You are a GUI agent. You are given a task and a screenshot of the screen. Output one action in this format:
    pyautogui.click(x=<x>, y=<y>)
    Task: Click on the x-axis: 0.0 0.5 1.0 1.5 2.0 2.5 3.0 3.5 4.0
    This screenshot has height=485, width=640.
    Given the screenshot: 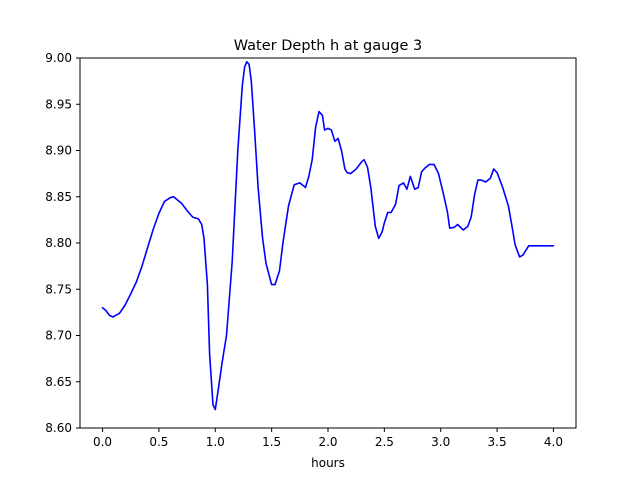 What is the action you would take?
    pyautogui.click(x=328, y=438)
    